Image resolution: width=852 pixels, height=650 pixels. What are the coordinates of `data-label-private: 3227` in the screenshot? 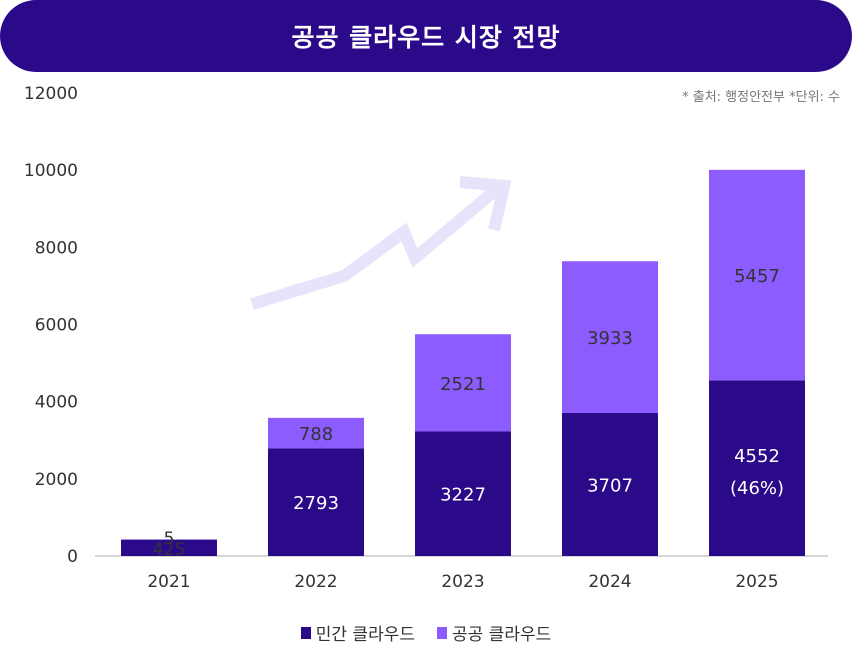 It's located at (463, 495).